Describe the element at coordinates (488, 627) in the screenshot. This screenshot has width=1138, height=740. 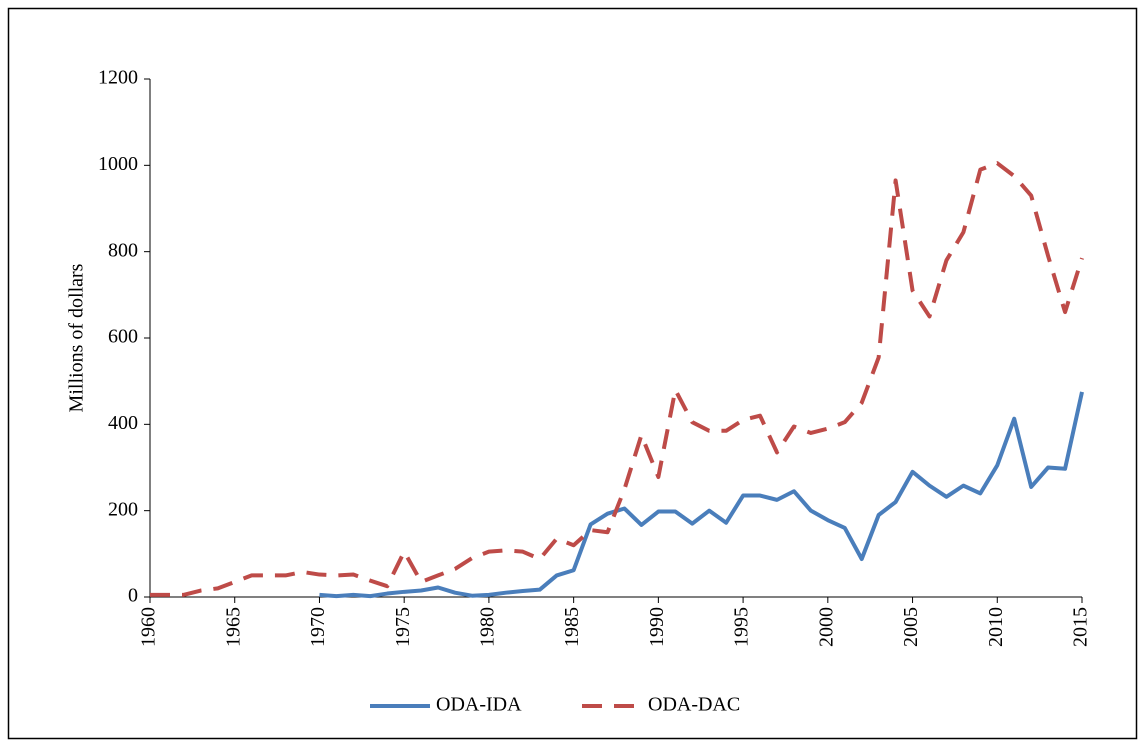
I see `x-tick-label: 1980` at that location.